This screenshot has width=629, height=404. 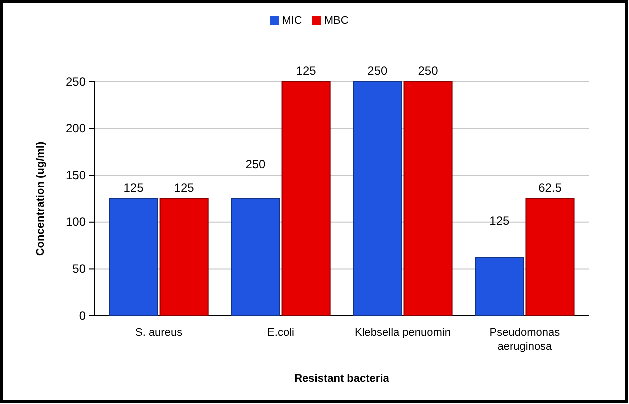 What do you see at coordinates (79, 269) in the screenshot?
I see `y-tick-label: 50` at bounding box center [79, 269].